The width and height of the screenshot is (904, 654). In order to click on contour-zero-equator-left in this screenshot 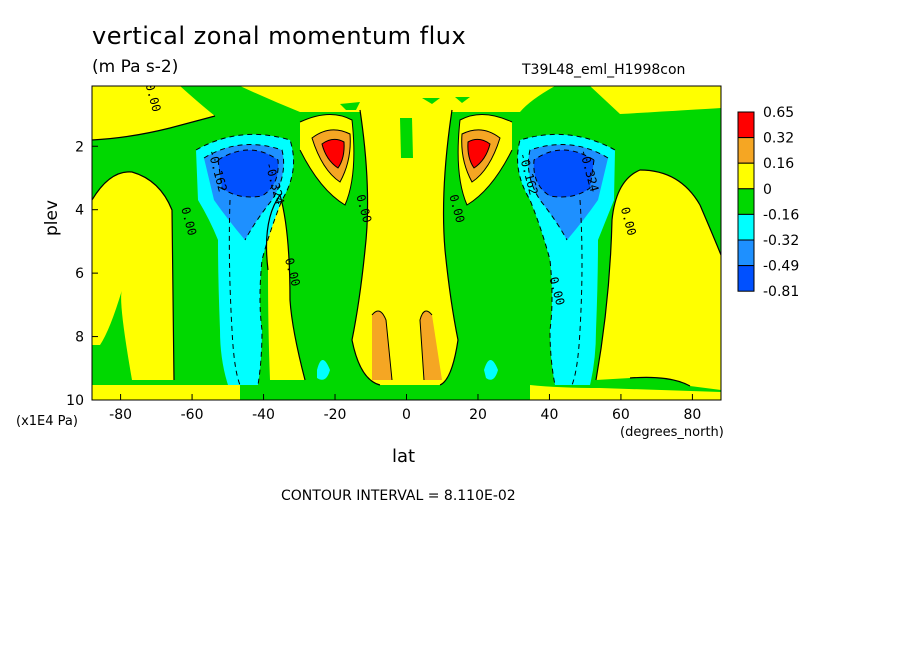, I will do `click(366, 247)`.